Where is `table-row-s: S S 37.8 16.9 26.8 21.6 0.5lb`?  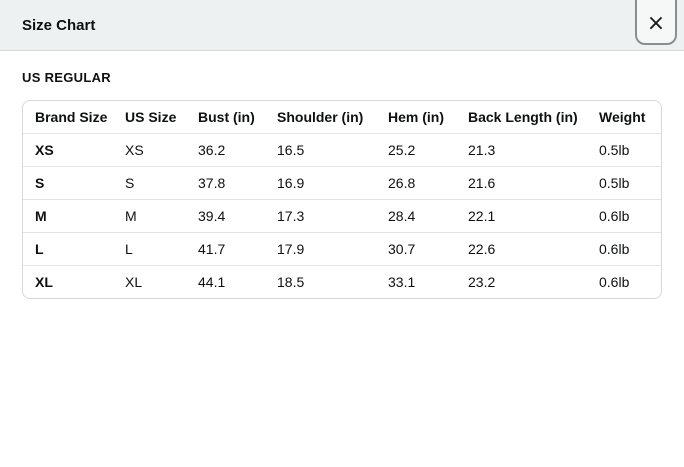 table-row-s: S S 37.8 16.9 26.8 21.6 0.5lb is located at coordinates (342, 183).